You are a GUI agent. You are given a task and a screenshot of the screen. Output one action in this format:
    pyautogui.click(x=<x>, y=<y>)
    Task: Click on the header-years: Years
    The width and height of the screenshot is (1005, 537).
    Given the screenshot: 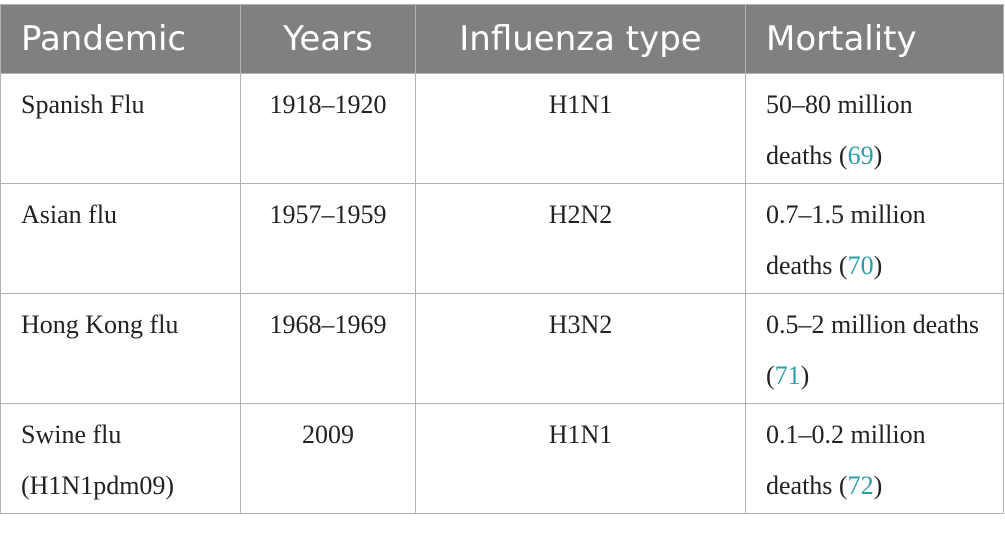 What is the action you would take?
    pyautogui.click(x=328, y=39)
    